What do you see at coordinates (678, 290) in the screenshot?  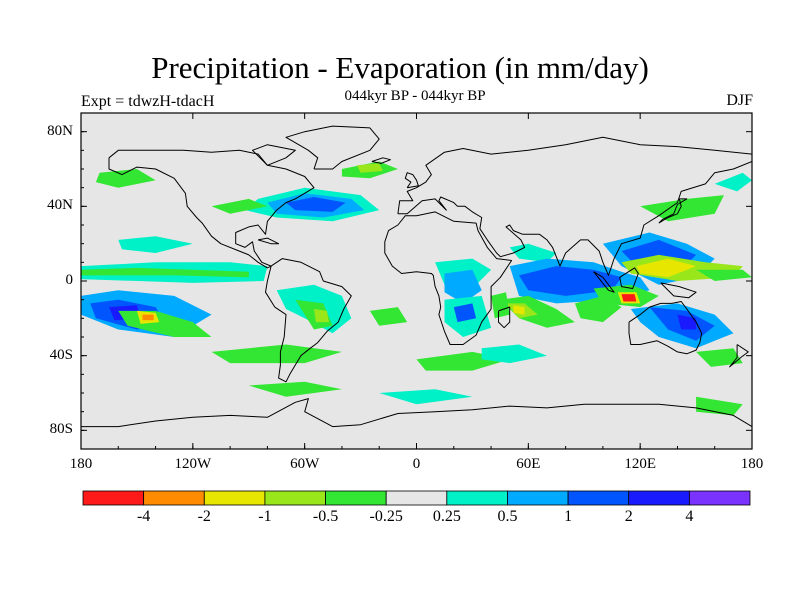 I see `new-guinea-coastline` at bounding box center [678, 290].